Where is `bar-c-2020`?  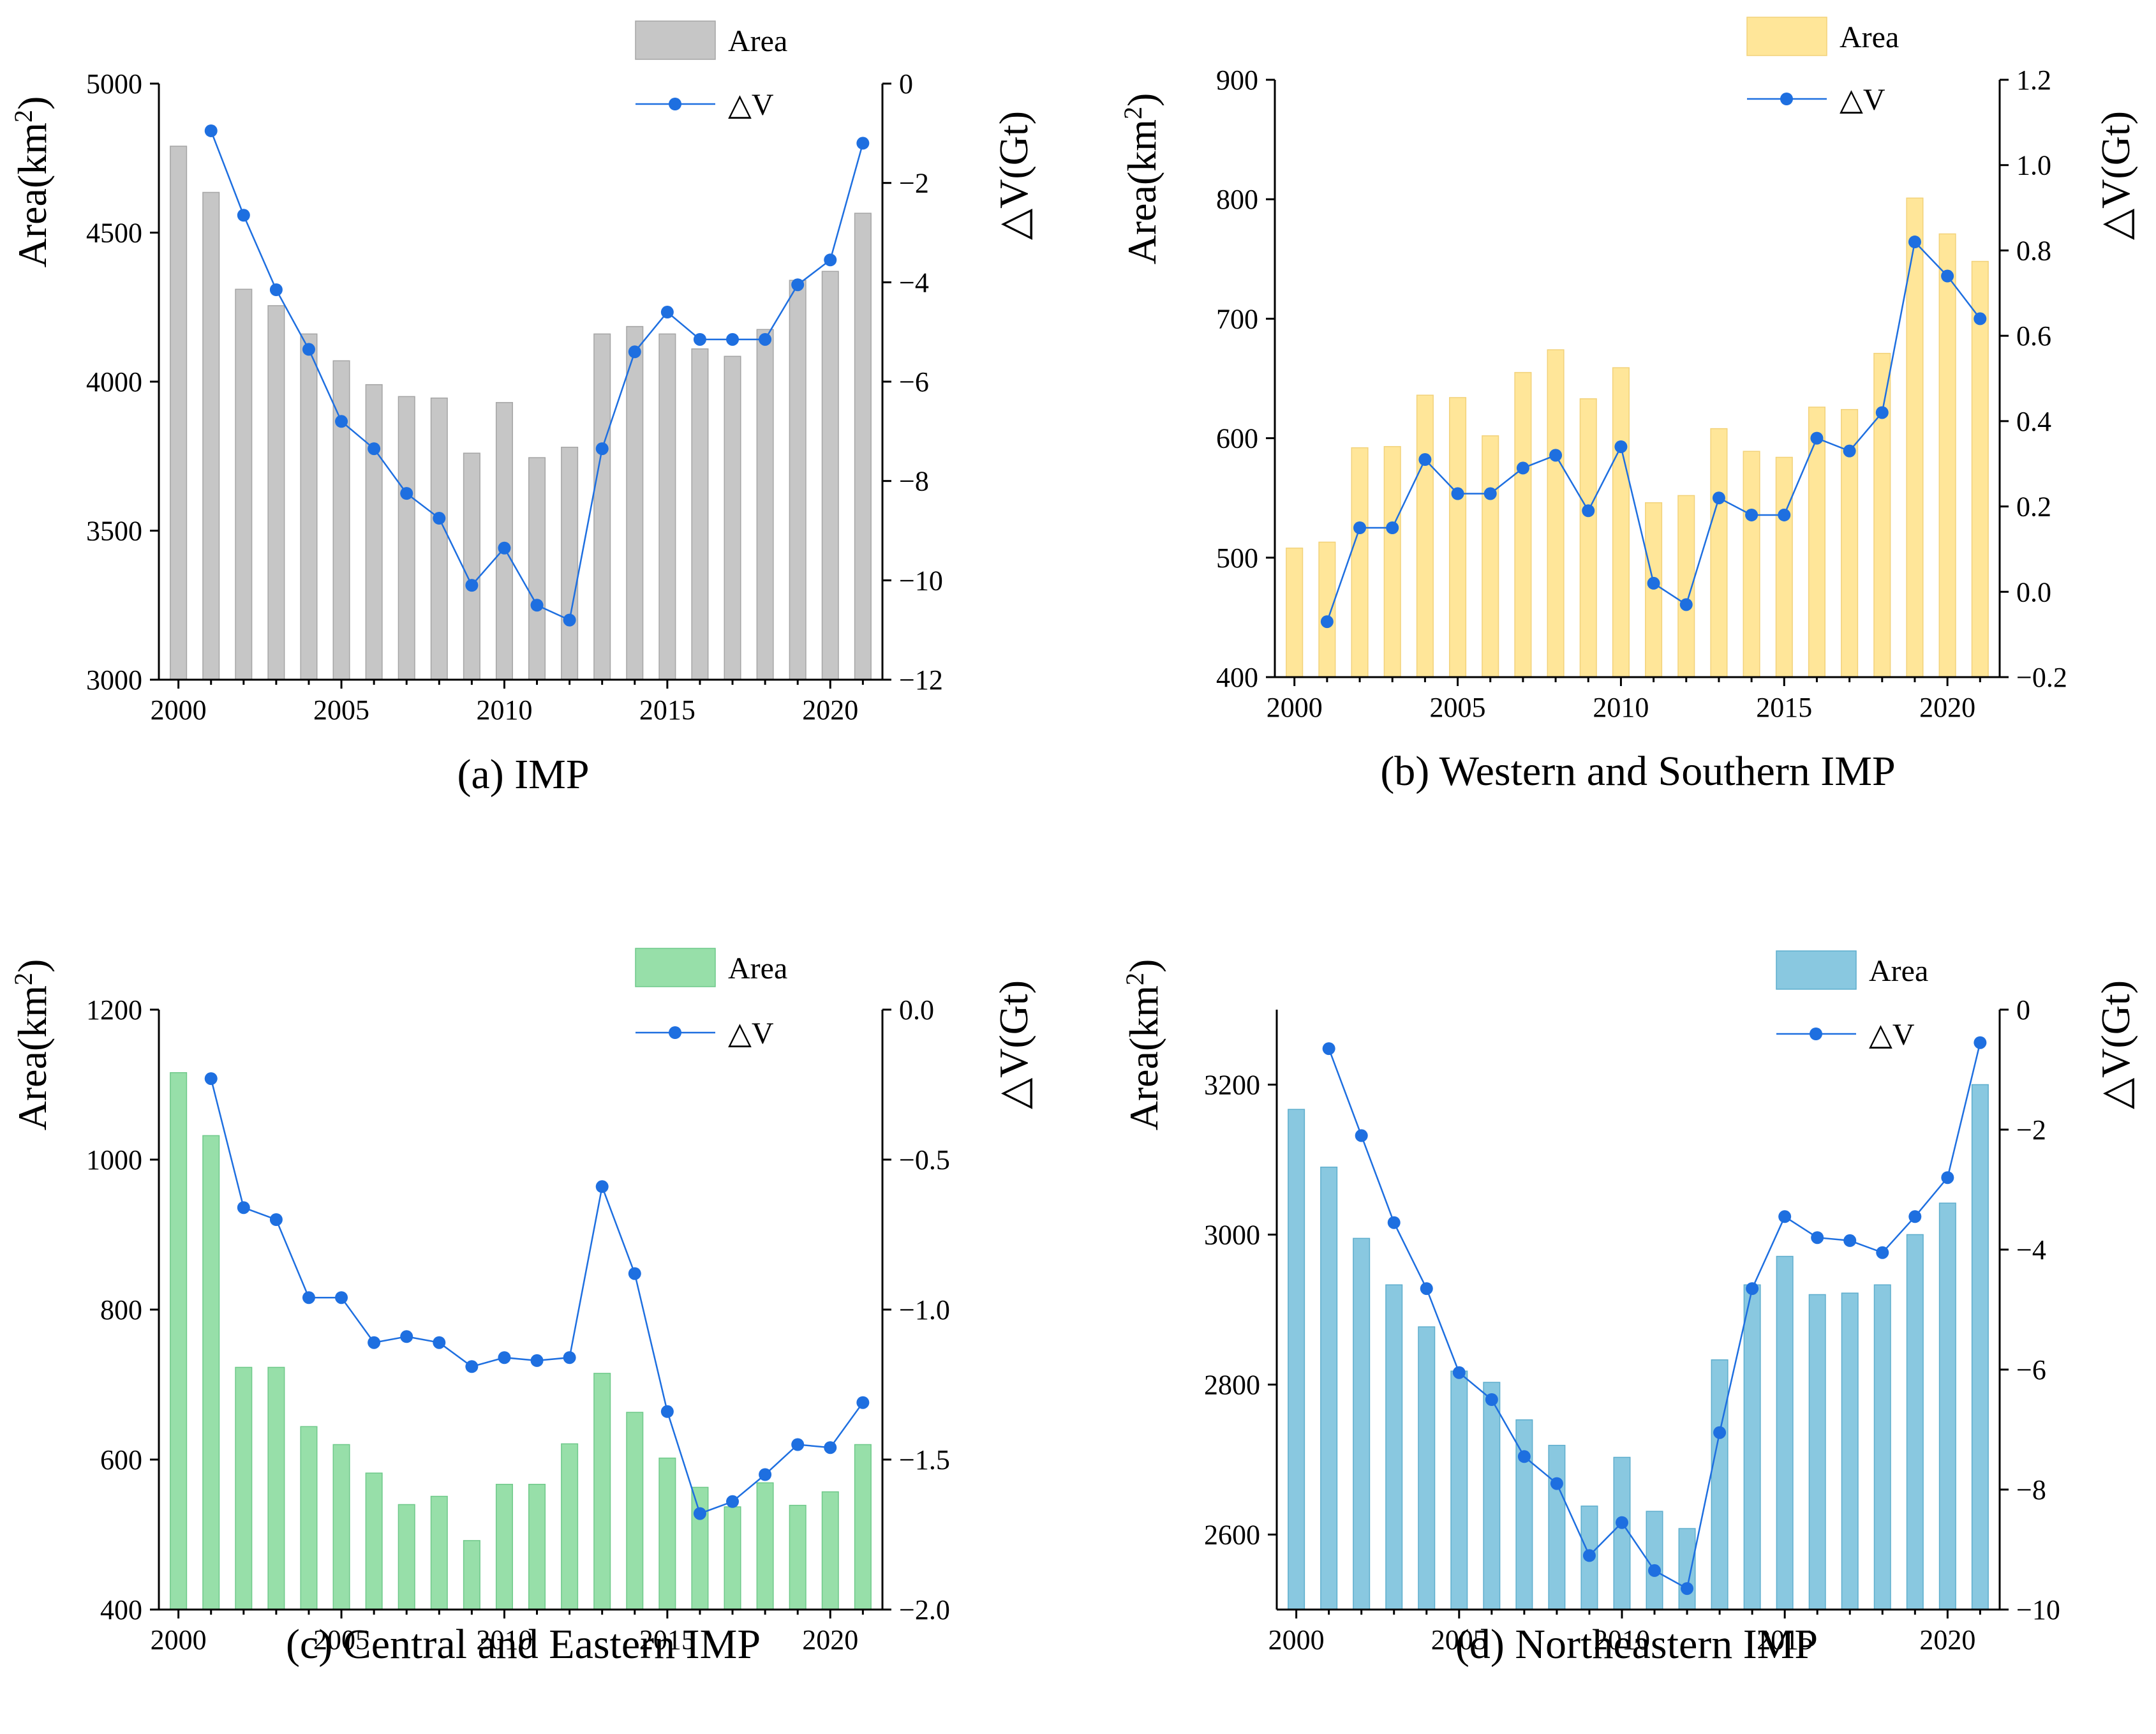
bar-c-2020 is located at coordinates (830, 1550).